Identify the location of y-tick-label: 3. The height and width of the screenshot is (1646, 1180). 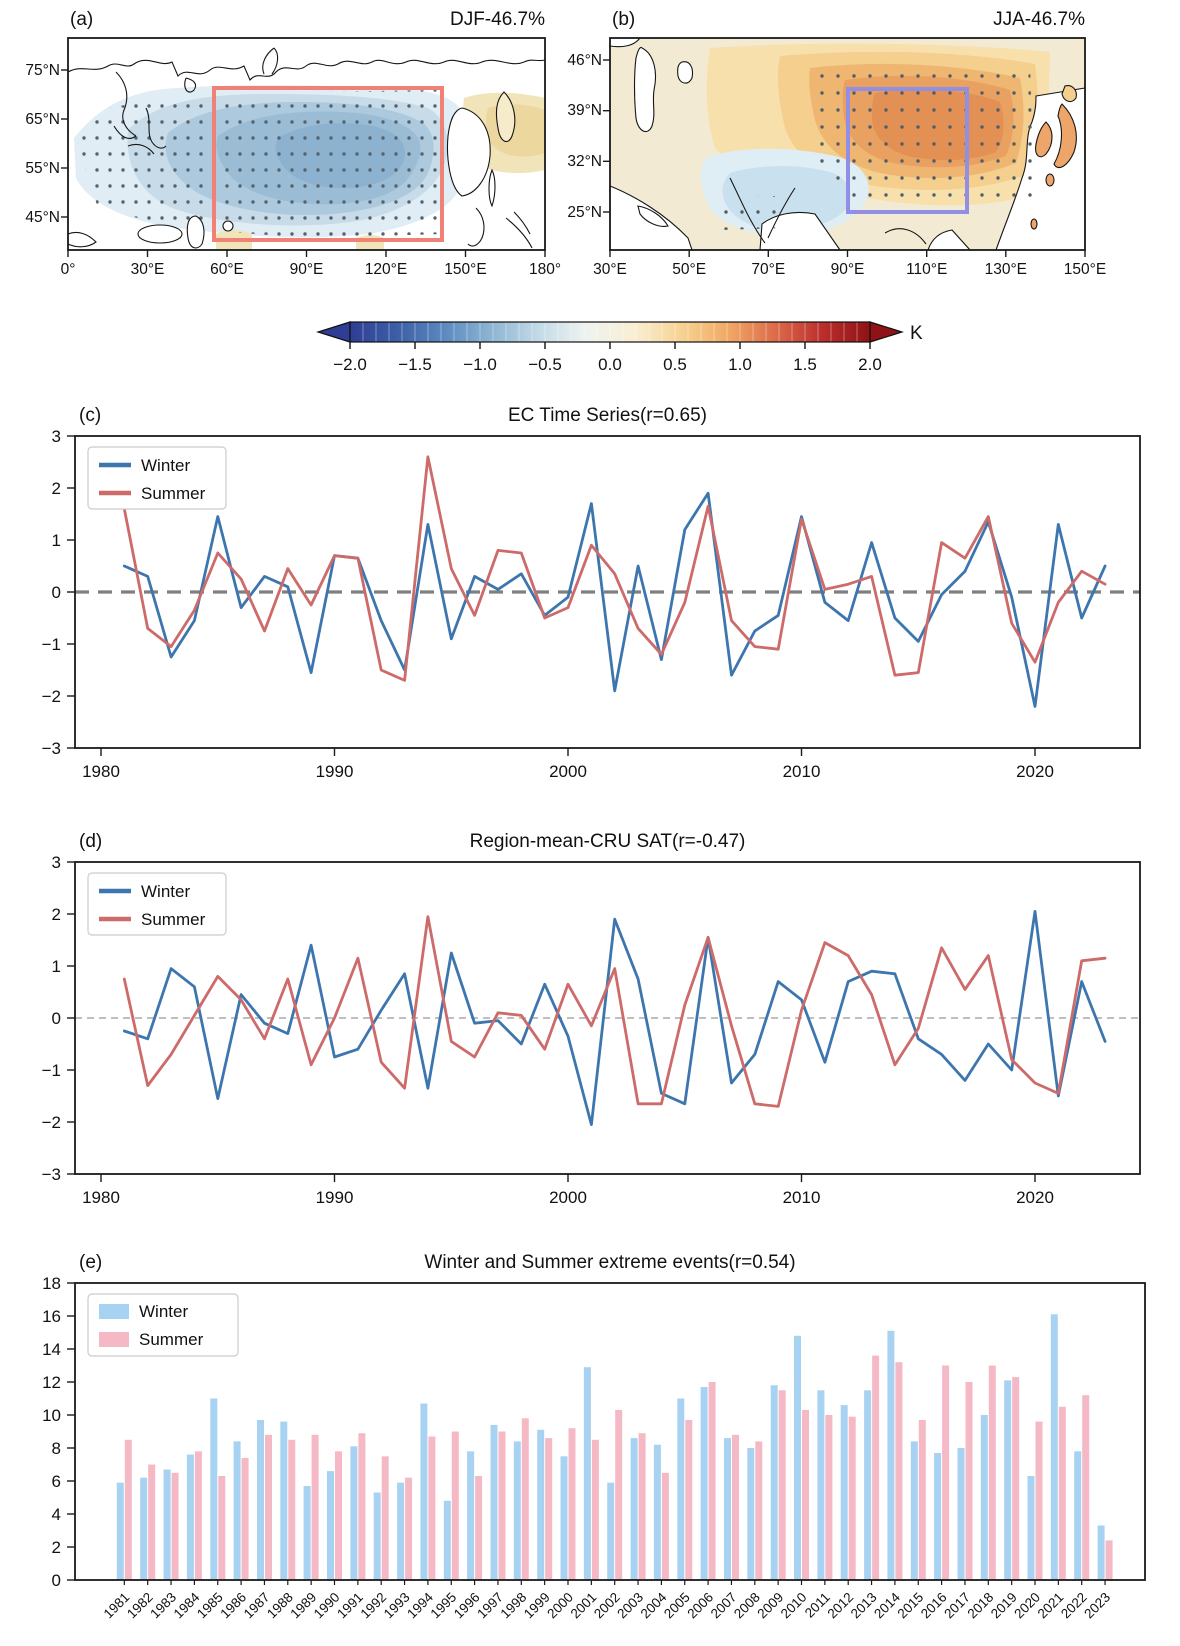
(56, 436).